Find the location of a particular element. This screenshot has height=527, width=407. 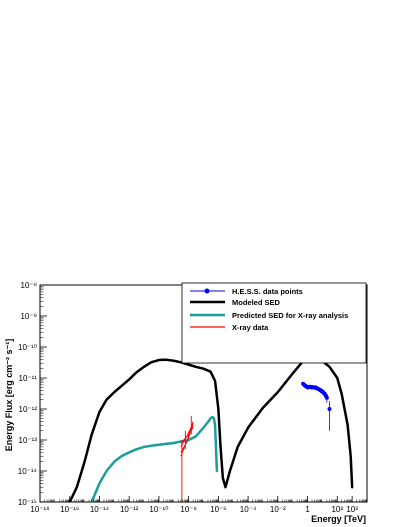

x-tick-label: 10⁻¹⁶ is located at coordinates (69, 509).